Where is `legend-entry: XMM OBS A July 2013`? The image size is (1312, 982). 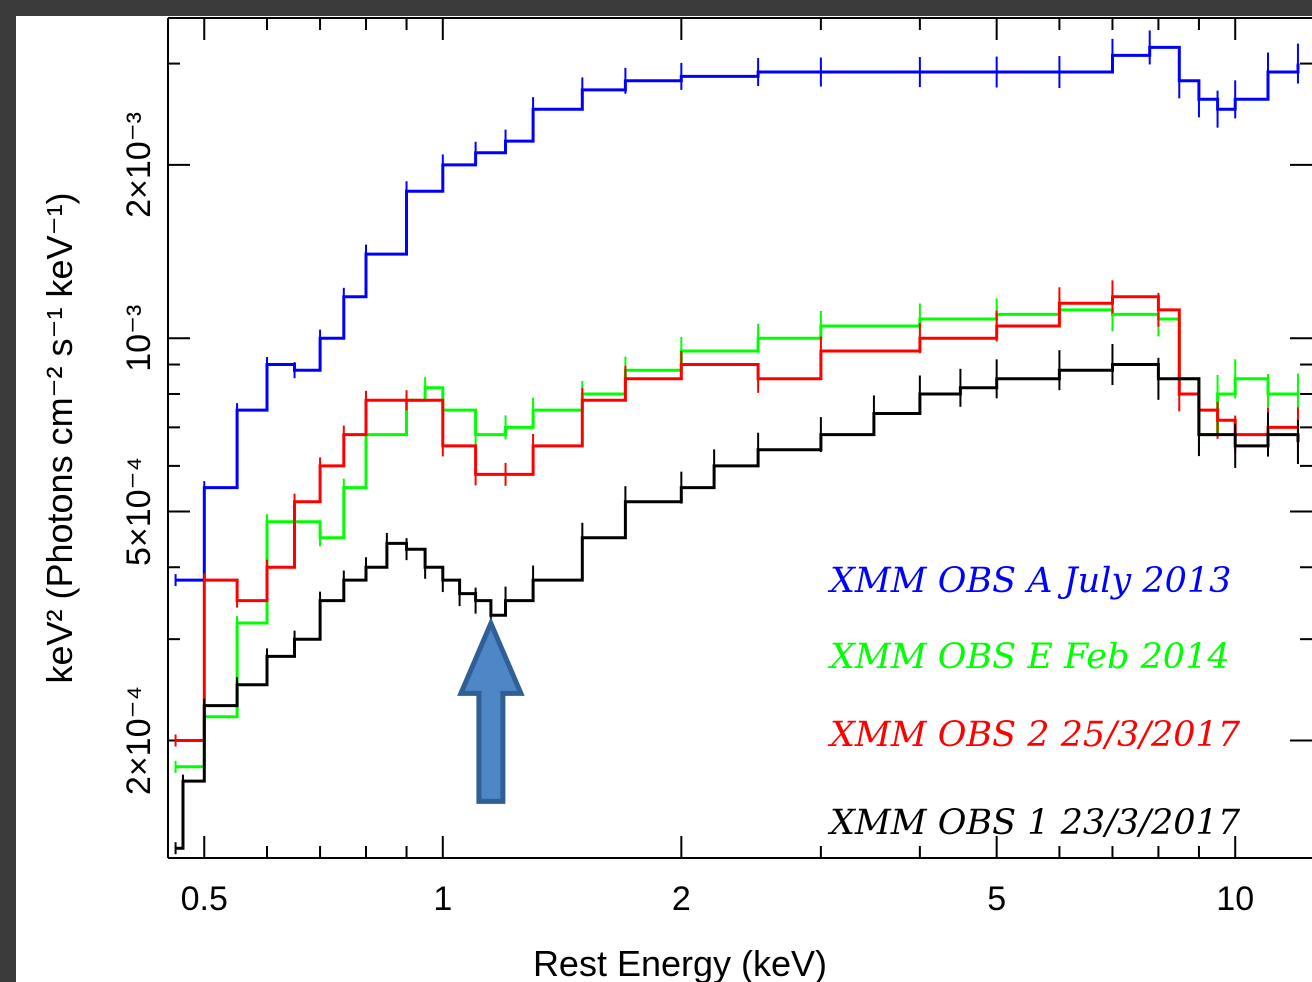
legend-entry: XMM OBS A July 2013 is located at coordinates (1029, 581).